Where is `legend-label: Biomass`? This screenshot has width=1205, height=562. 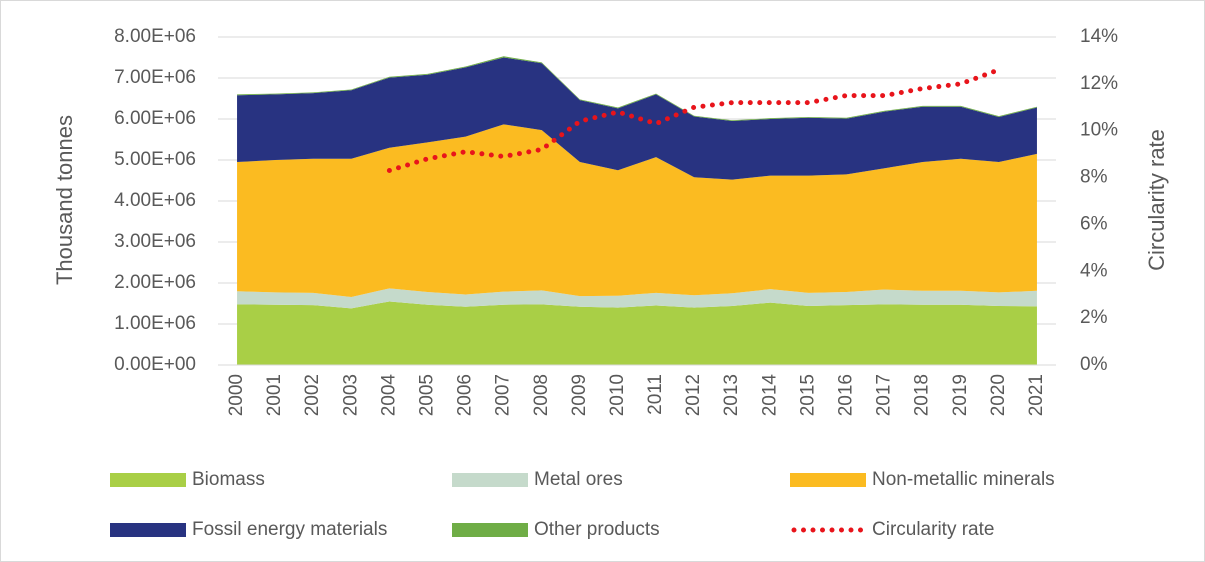 legend-label: Biomass is located at coordinates (228, 479).